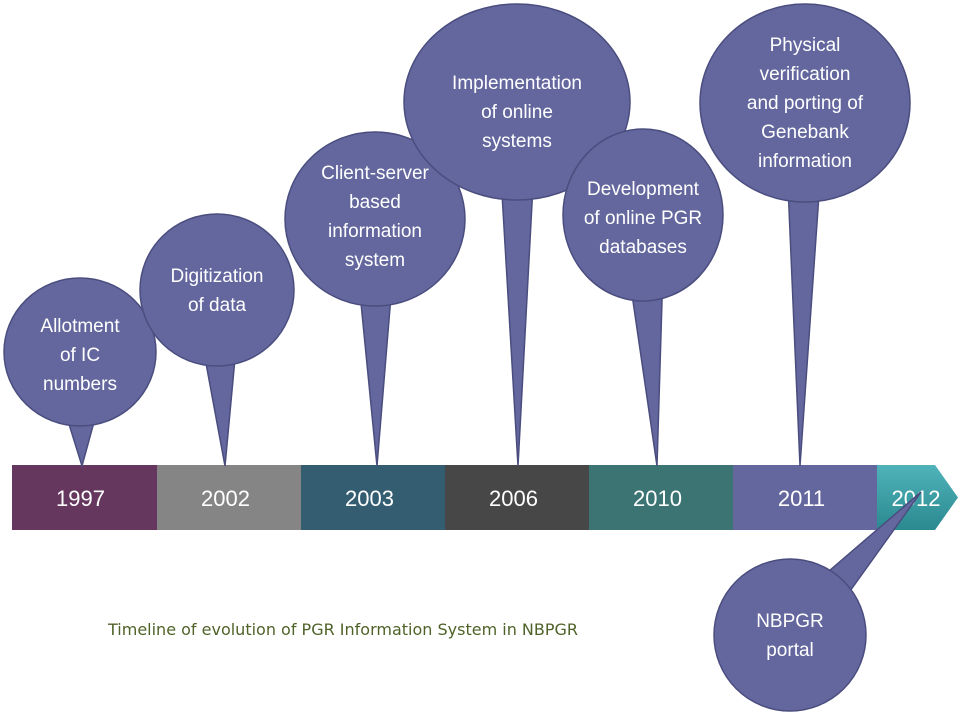 This screenshot has width=960, height=720. I want to click on callout-text-line: verification, so click(805, 74).